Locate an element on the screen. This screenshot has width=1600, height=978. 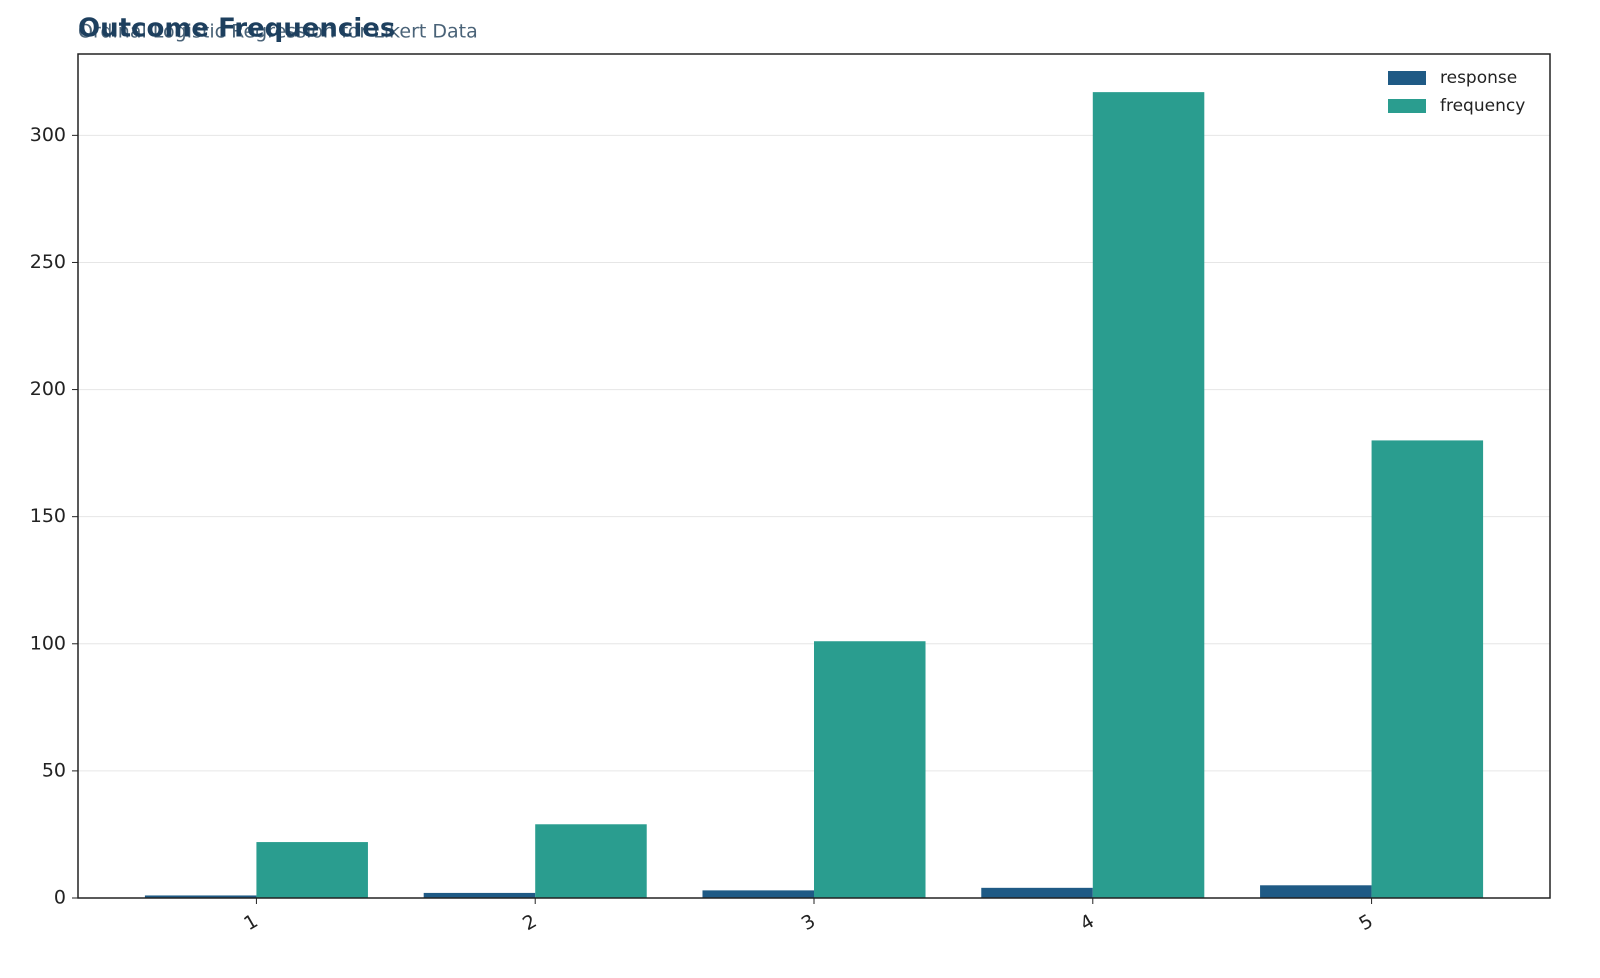
y-tick-label: 300 is located at coordinates (48, 135).